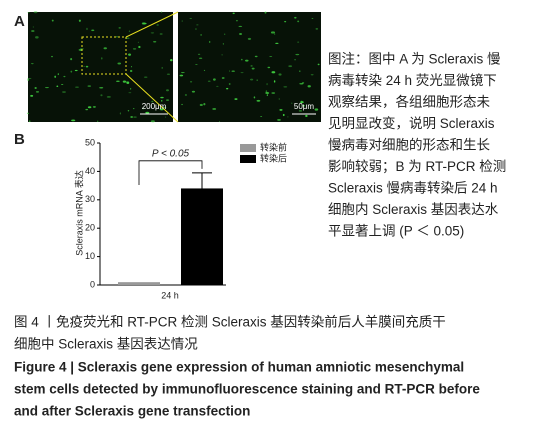  What do you see at coordinates (273, 157) in the screenshot?
I see `legend-label: 转染后` at bounding box center [273, 157].